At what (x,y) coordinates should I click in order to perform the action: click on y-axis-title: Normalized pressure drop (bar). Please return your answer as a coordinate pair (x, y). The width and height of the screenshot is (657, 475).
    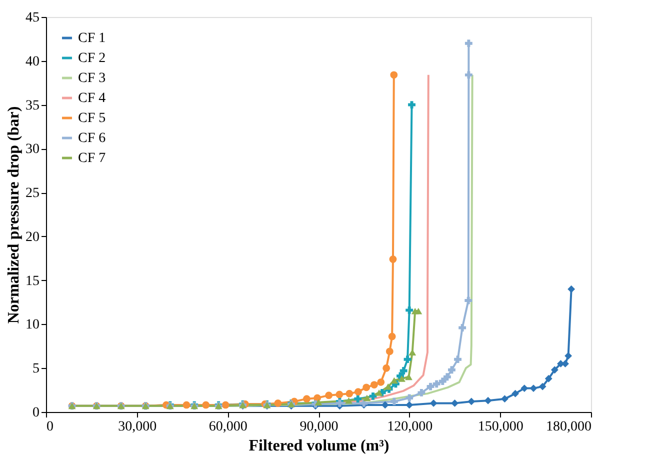
    Looking at the image, I should click on (14, 215).